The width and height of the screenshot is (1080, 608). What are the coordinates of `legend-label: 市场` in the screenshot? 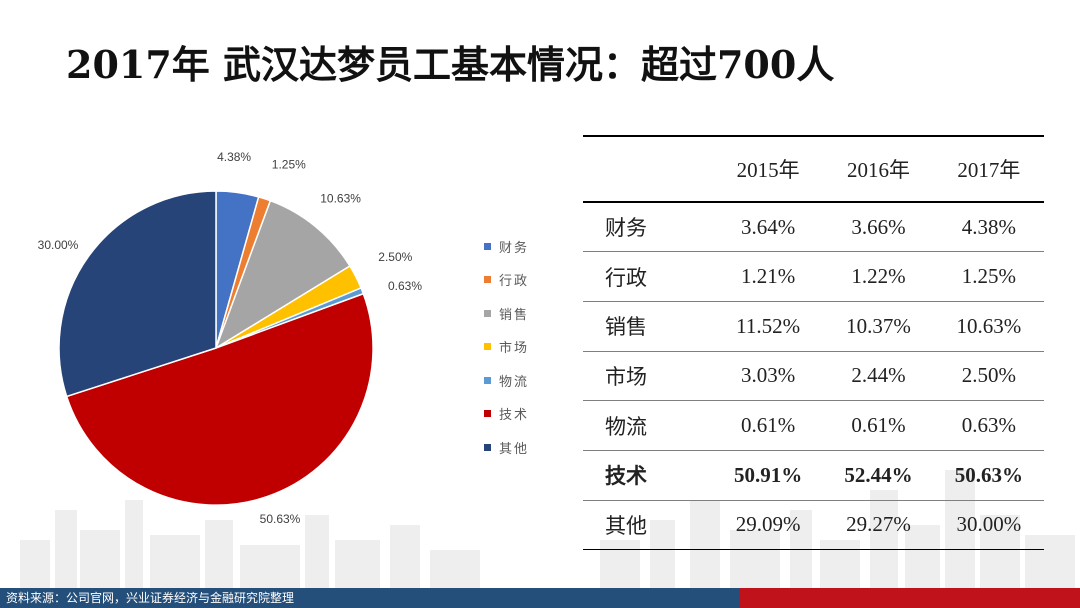 It's located at (514, 348).